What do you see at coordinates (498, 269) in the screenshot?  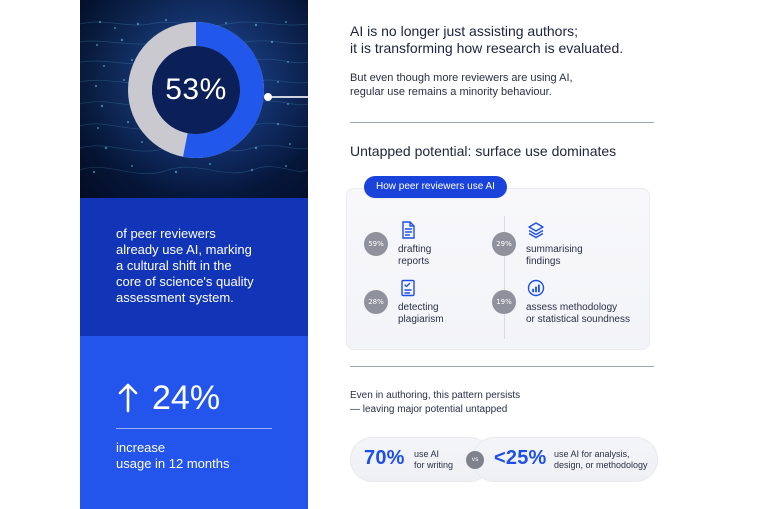 I see `usage-card` at bounding box center [498, 269].